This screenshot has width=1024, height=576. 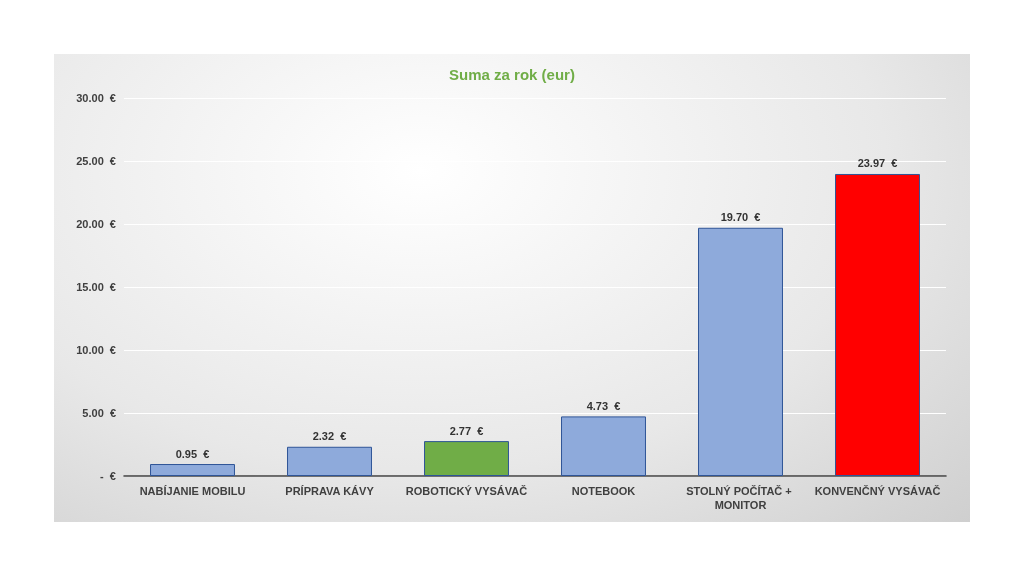 I want to click on data-label: 19.70 €, so click(x=740, y=217).